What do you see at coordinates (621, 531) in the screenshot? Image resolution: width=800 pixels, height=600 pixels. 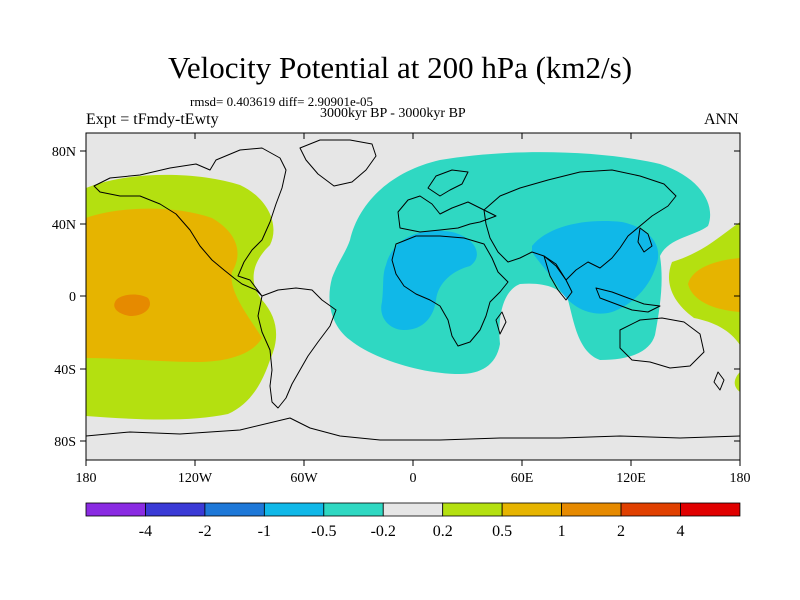 I see `colorbar-label-9: 2` at bounding box center [621, 531].